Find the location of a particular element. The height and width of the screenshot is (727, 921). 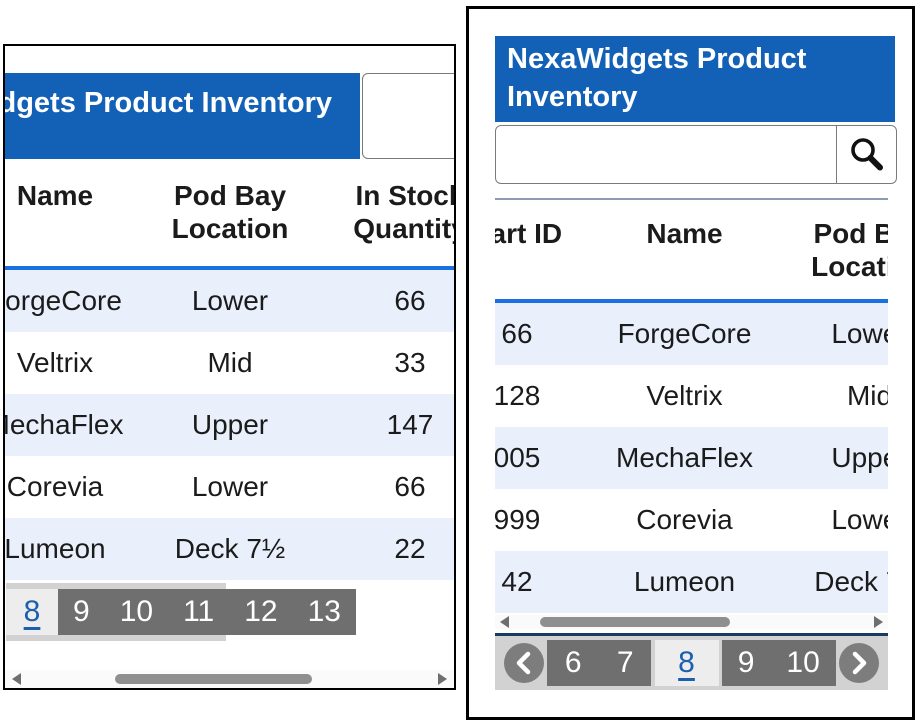

column-header: In Stock Quantity is located at coordinates (404, 212).